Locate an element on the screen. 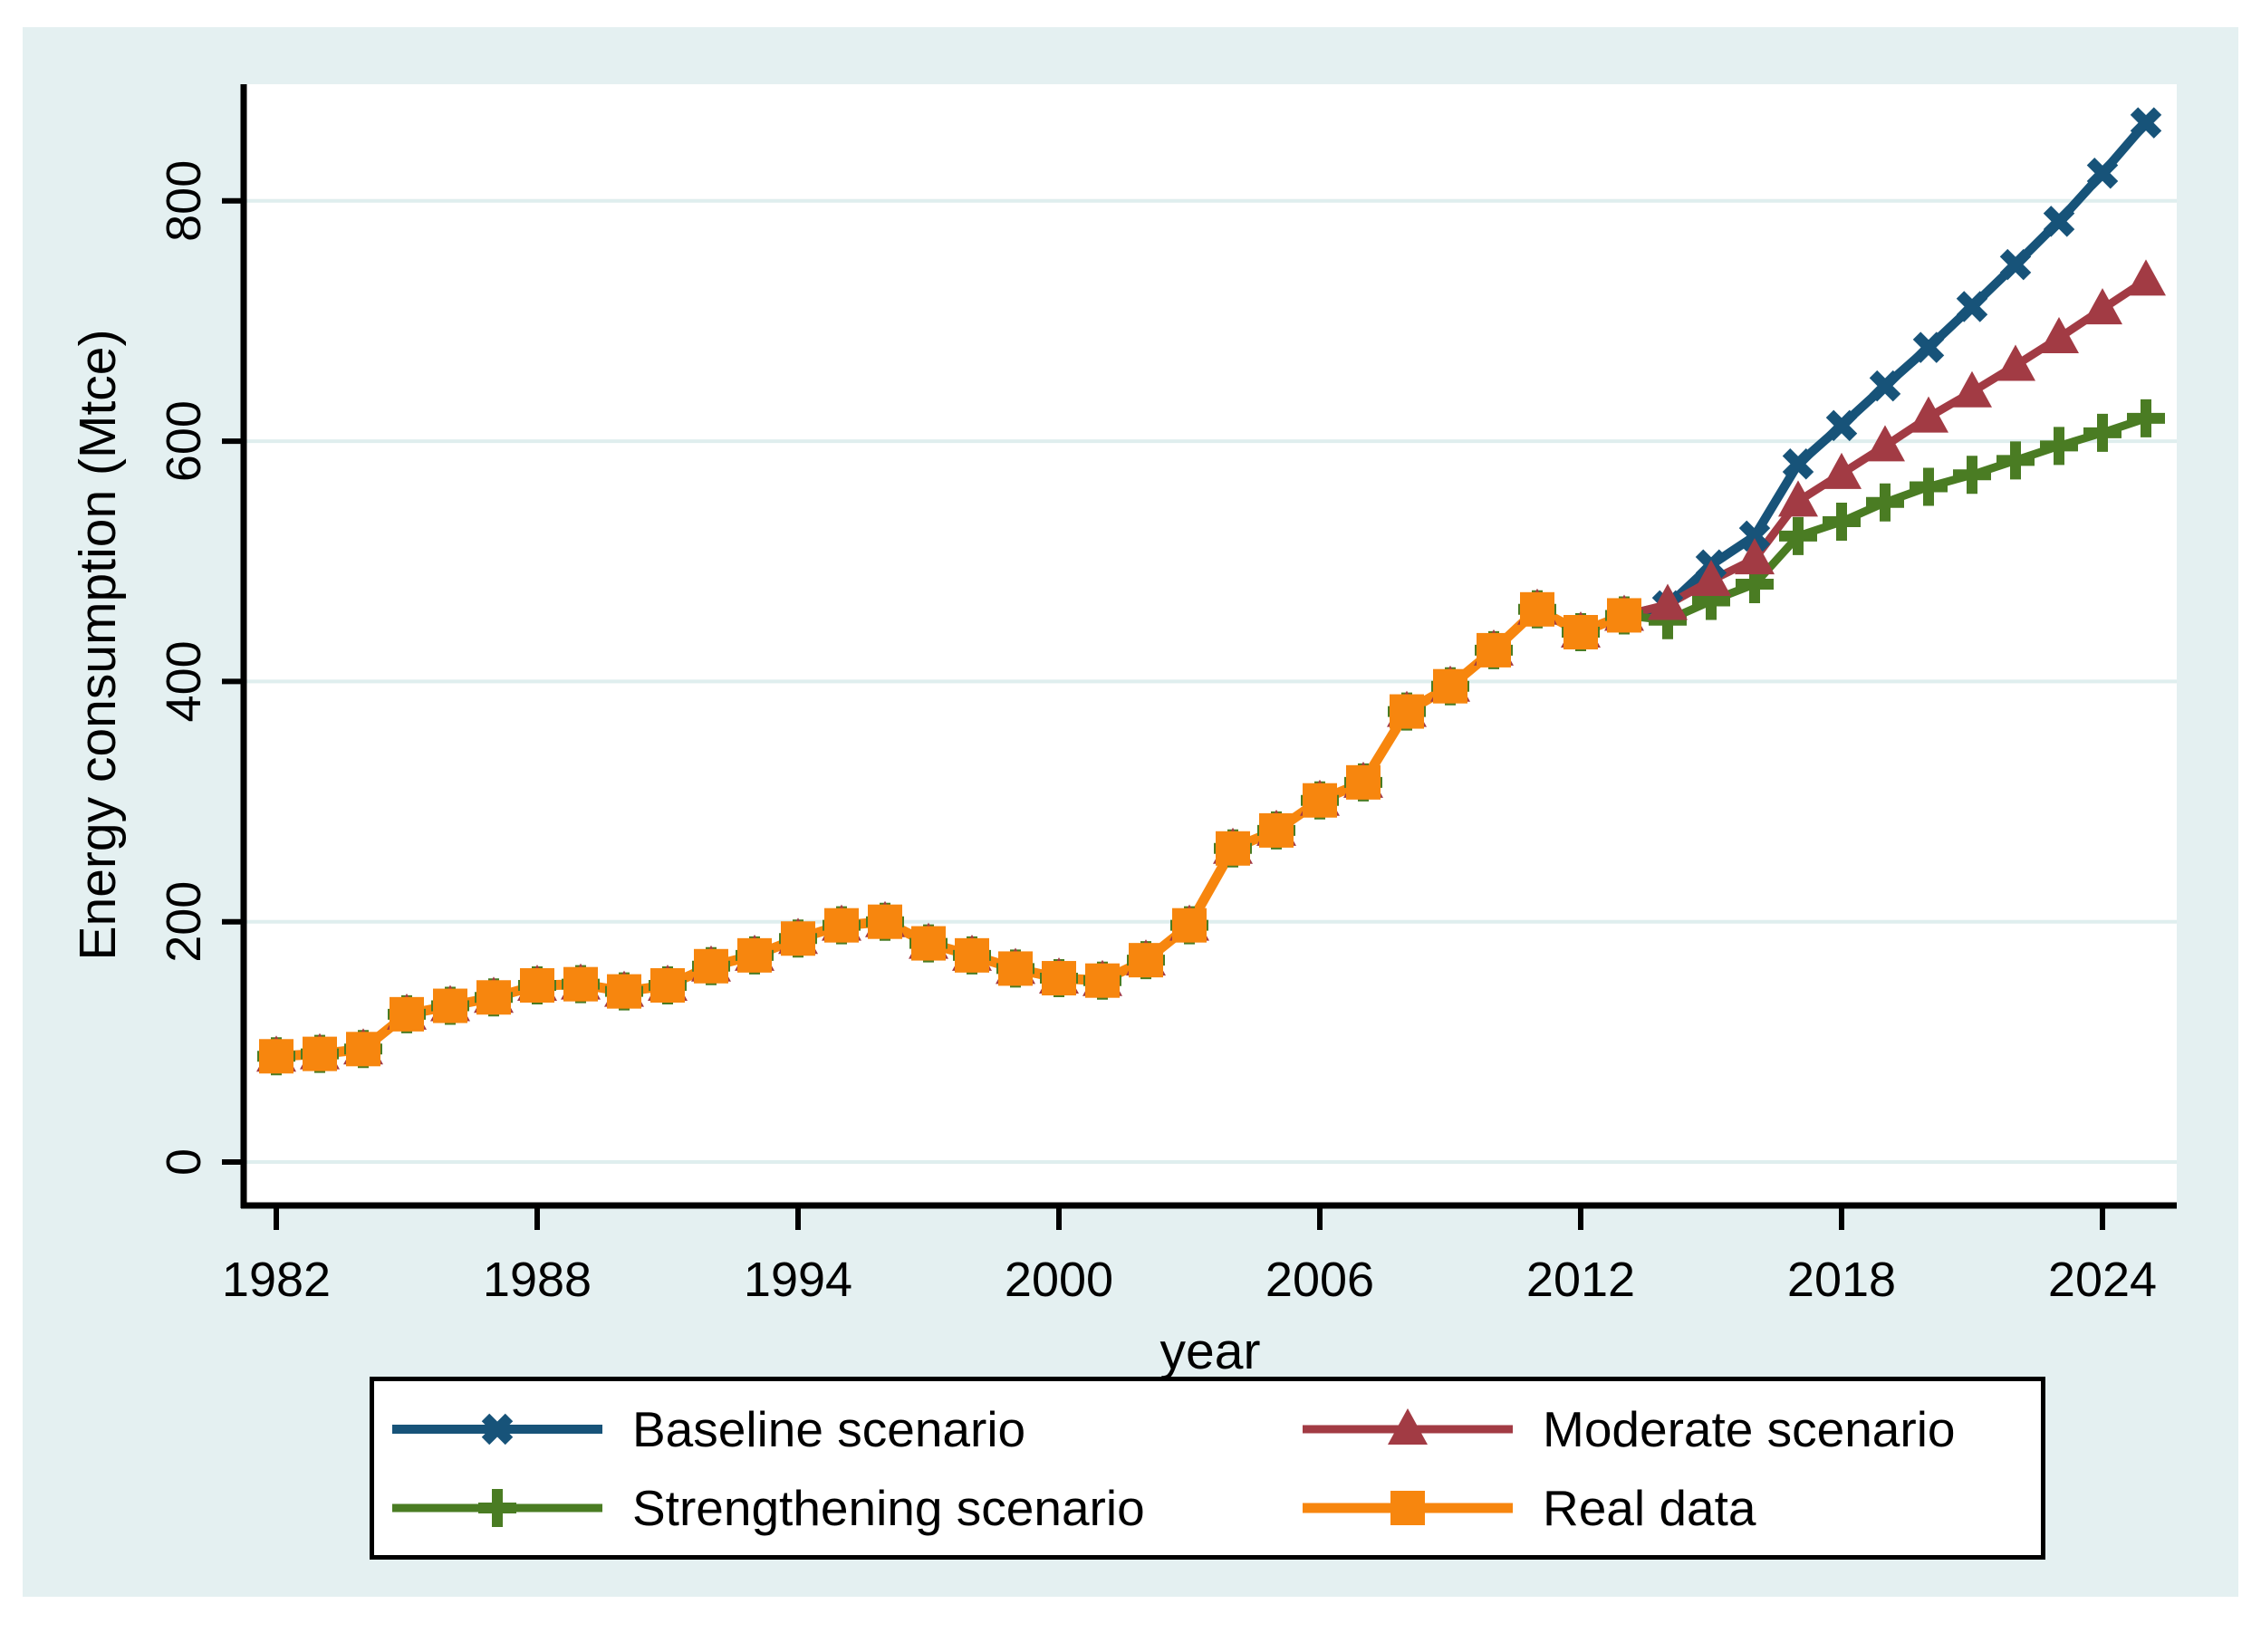 This screenshot has width=2261, height=1652. marker-real-1993 is located at coordinates (754, 955).